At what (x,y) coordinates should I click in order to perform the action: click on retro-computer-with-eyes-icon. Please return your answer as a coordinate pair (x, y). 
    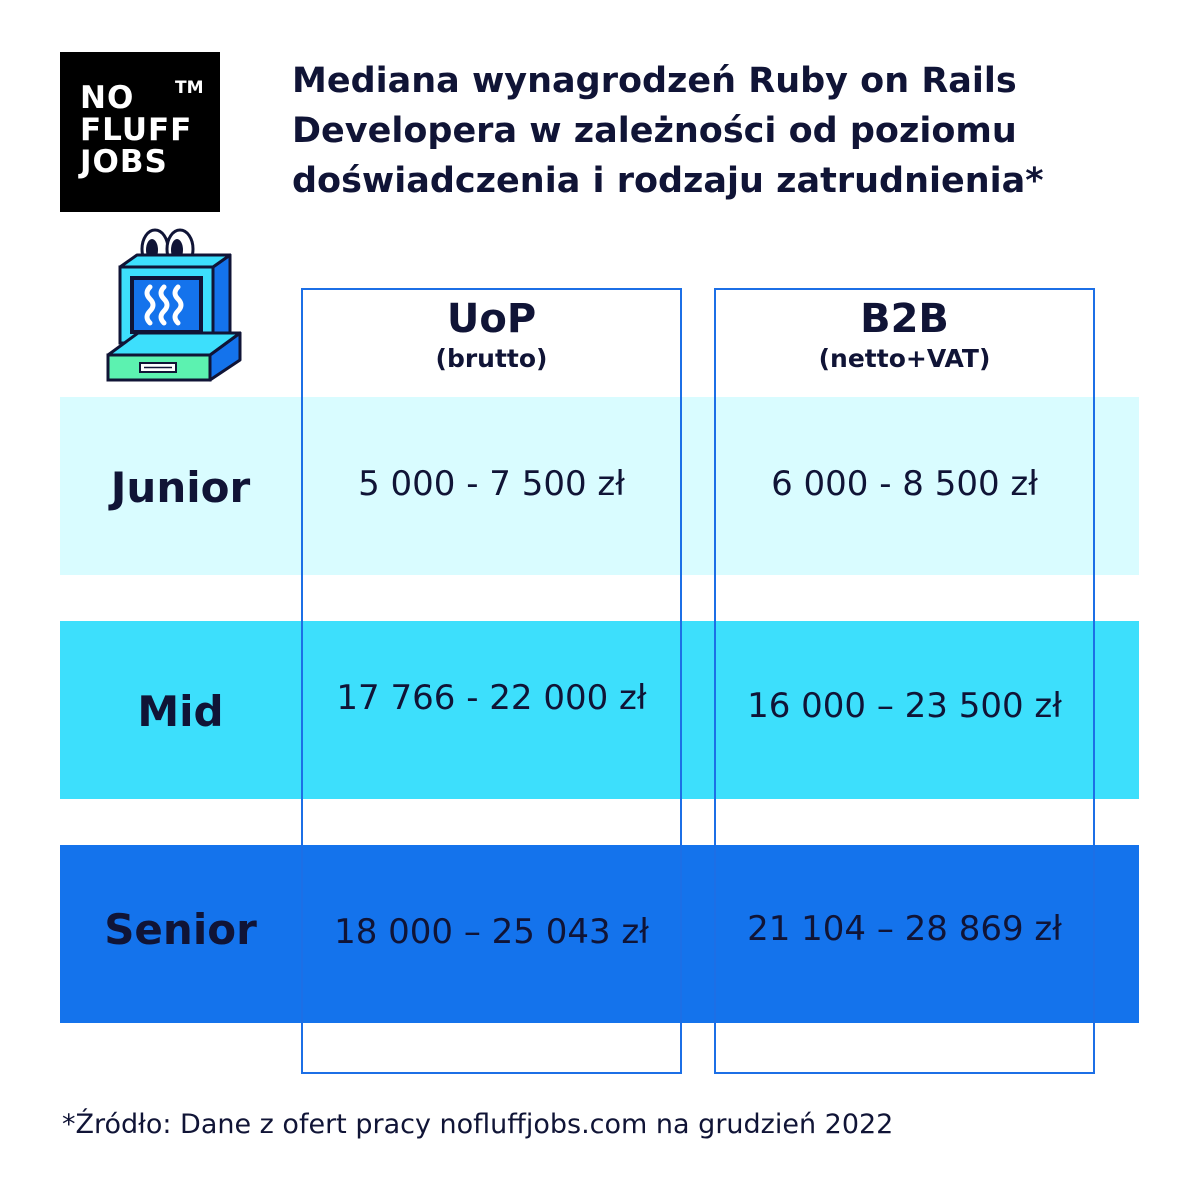
    Looking at the image, I should click on (174, 305).